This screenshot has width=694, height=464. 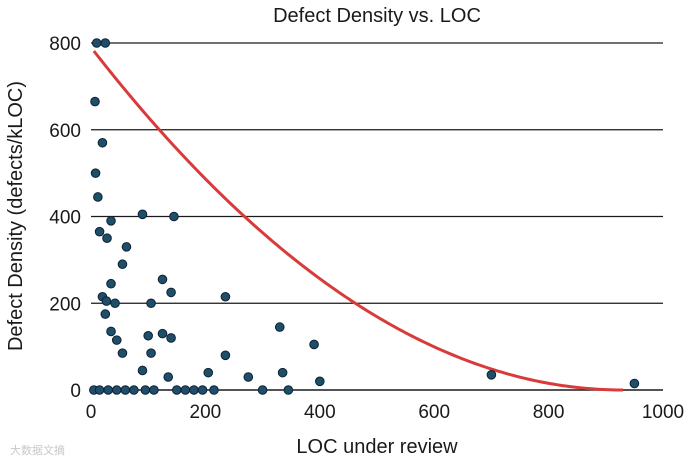 I want to click on y-tick-600: 600, so click(x=65, y=131).